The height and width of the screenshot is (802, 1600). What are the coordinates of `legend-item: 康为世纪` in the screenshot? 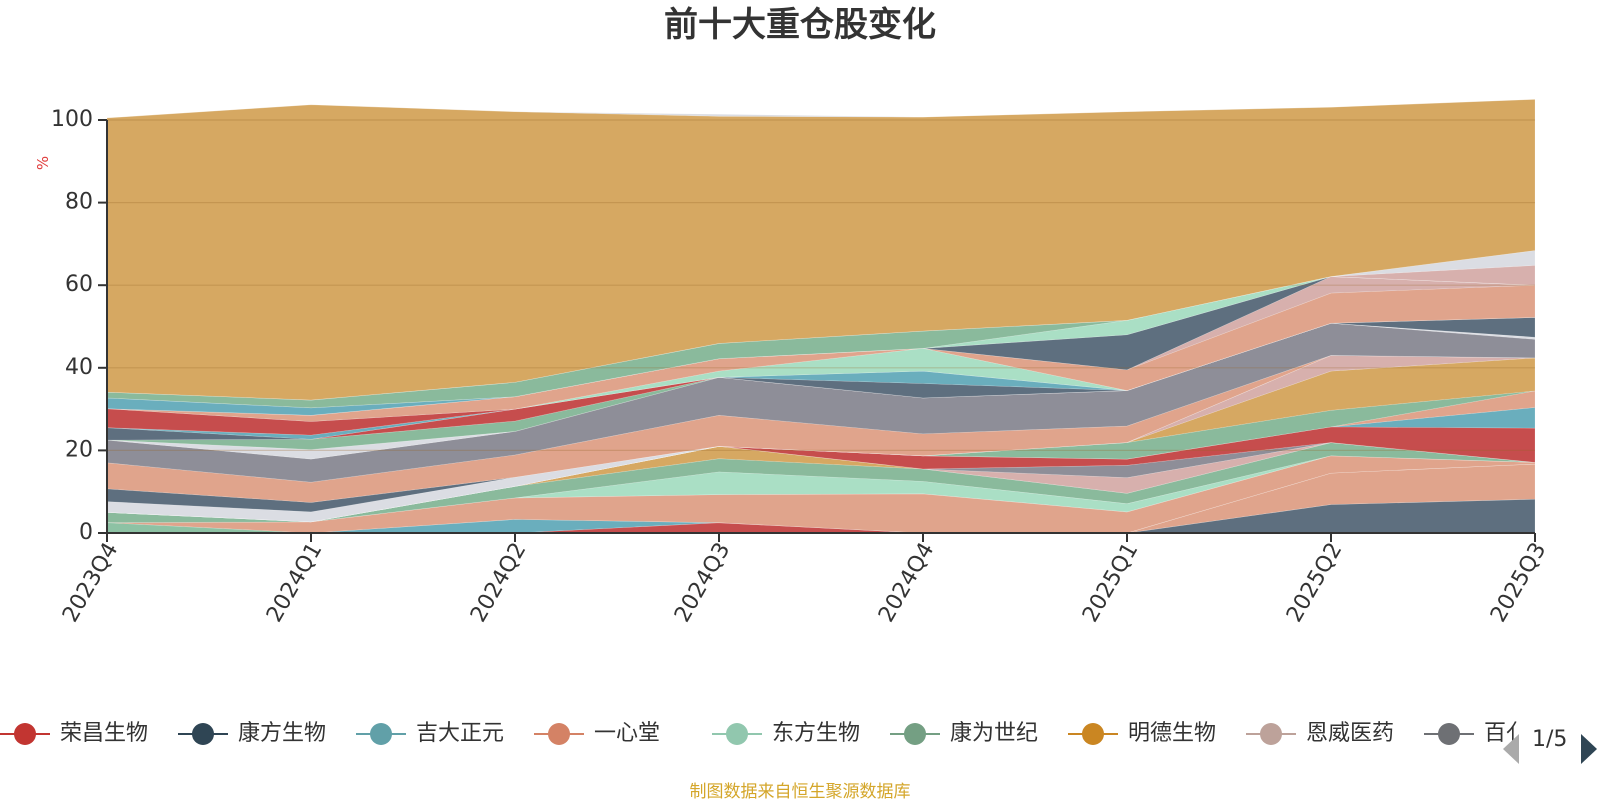 It's located at (964, 733).